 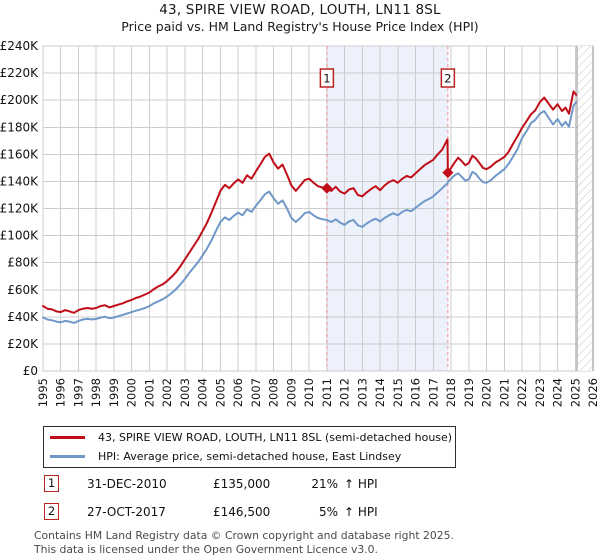 I want to click on sale-2-price: £146,500, so click(x=242, y=512).